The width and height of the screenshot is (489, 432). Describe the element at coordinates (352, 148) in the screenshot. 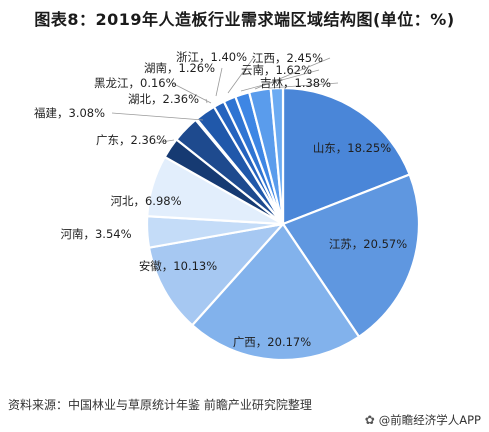

I see `slice-label-1: 山东，18.25%` at that location.